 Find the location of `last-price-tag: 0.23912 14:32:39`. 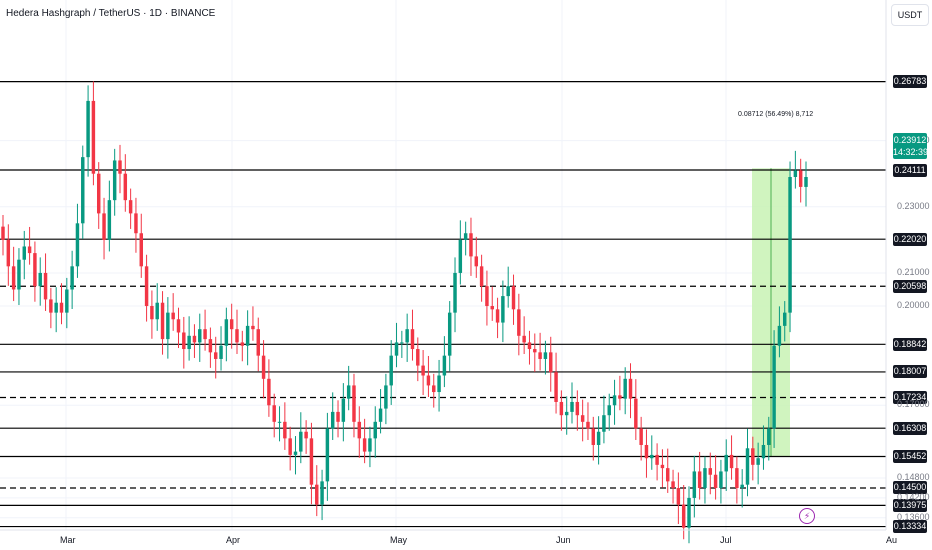

last-price-tag: 0.23912 14:32:39 is located at coordinates (910, 146).